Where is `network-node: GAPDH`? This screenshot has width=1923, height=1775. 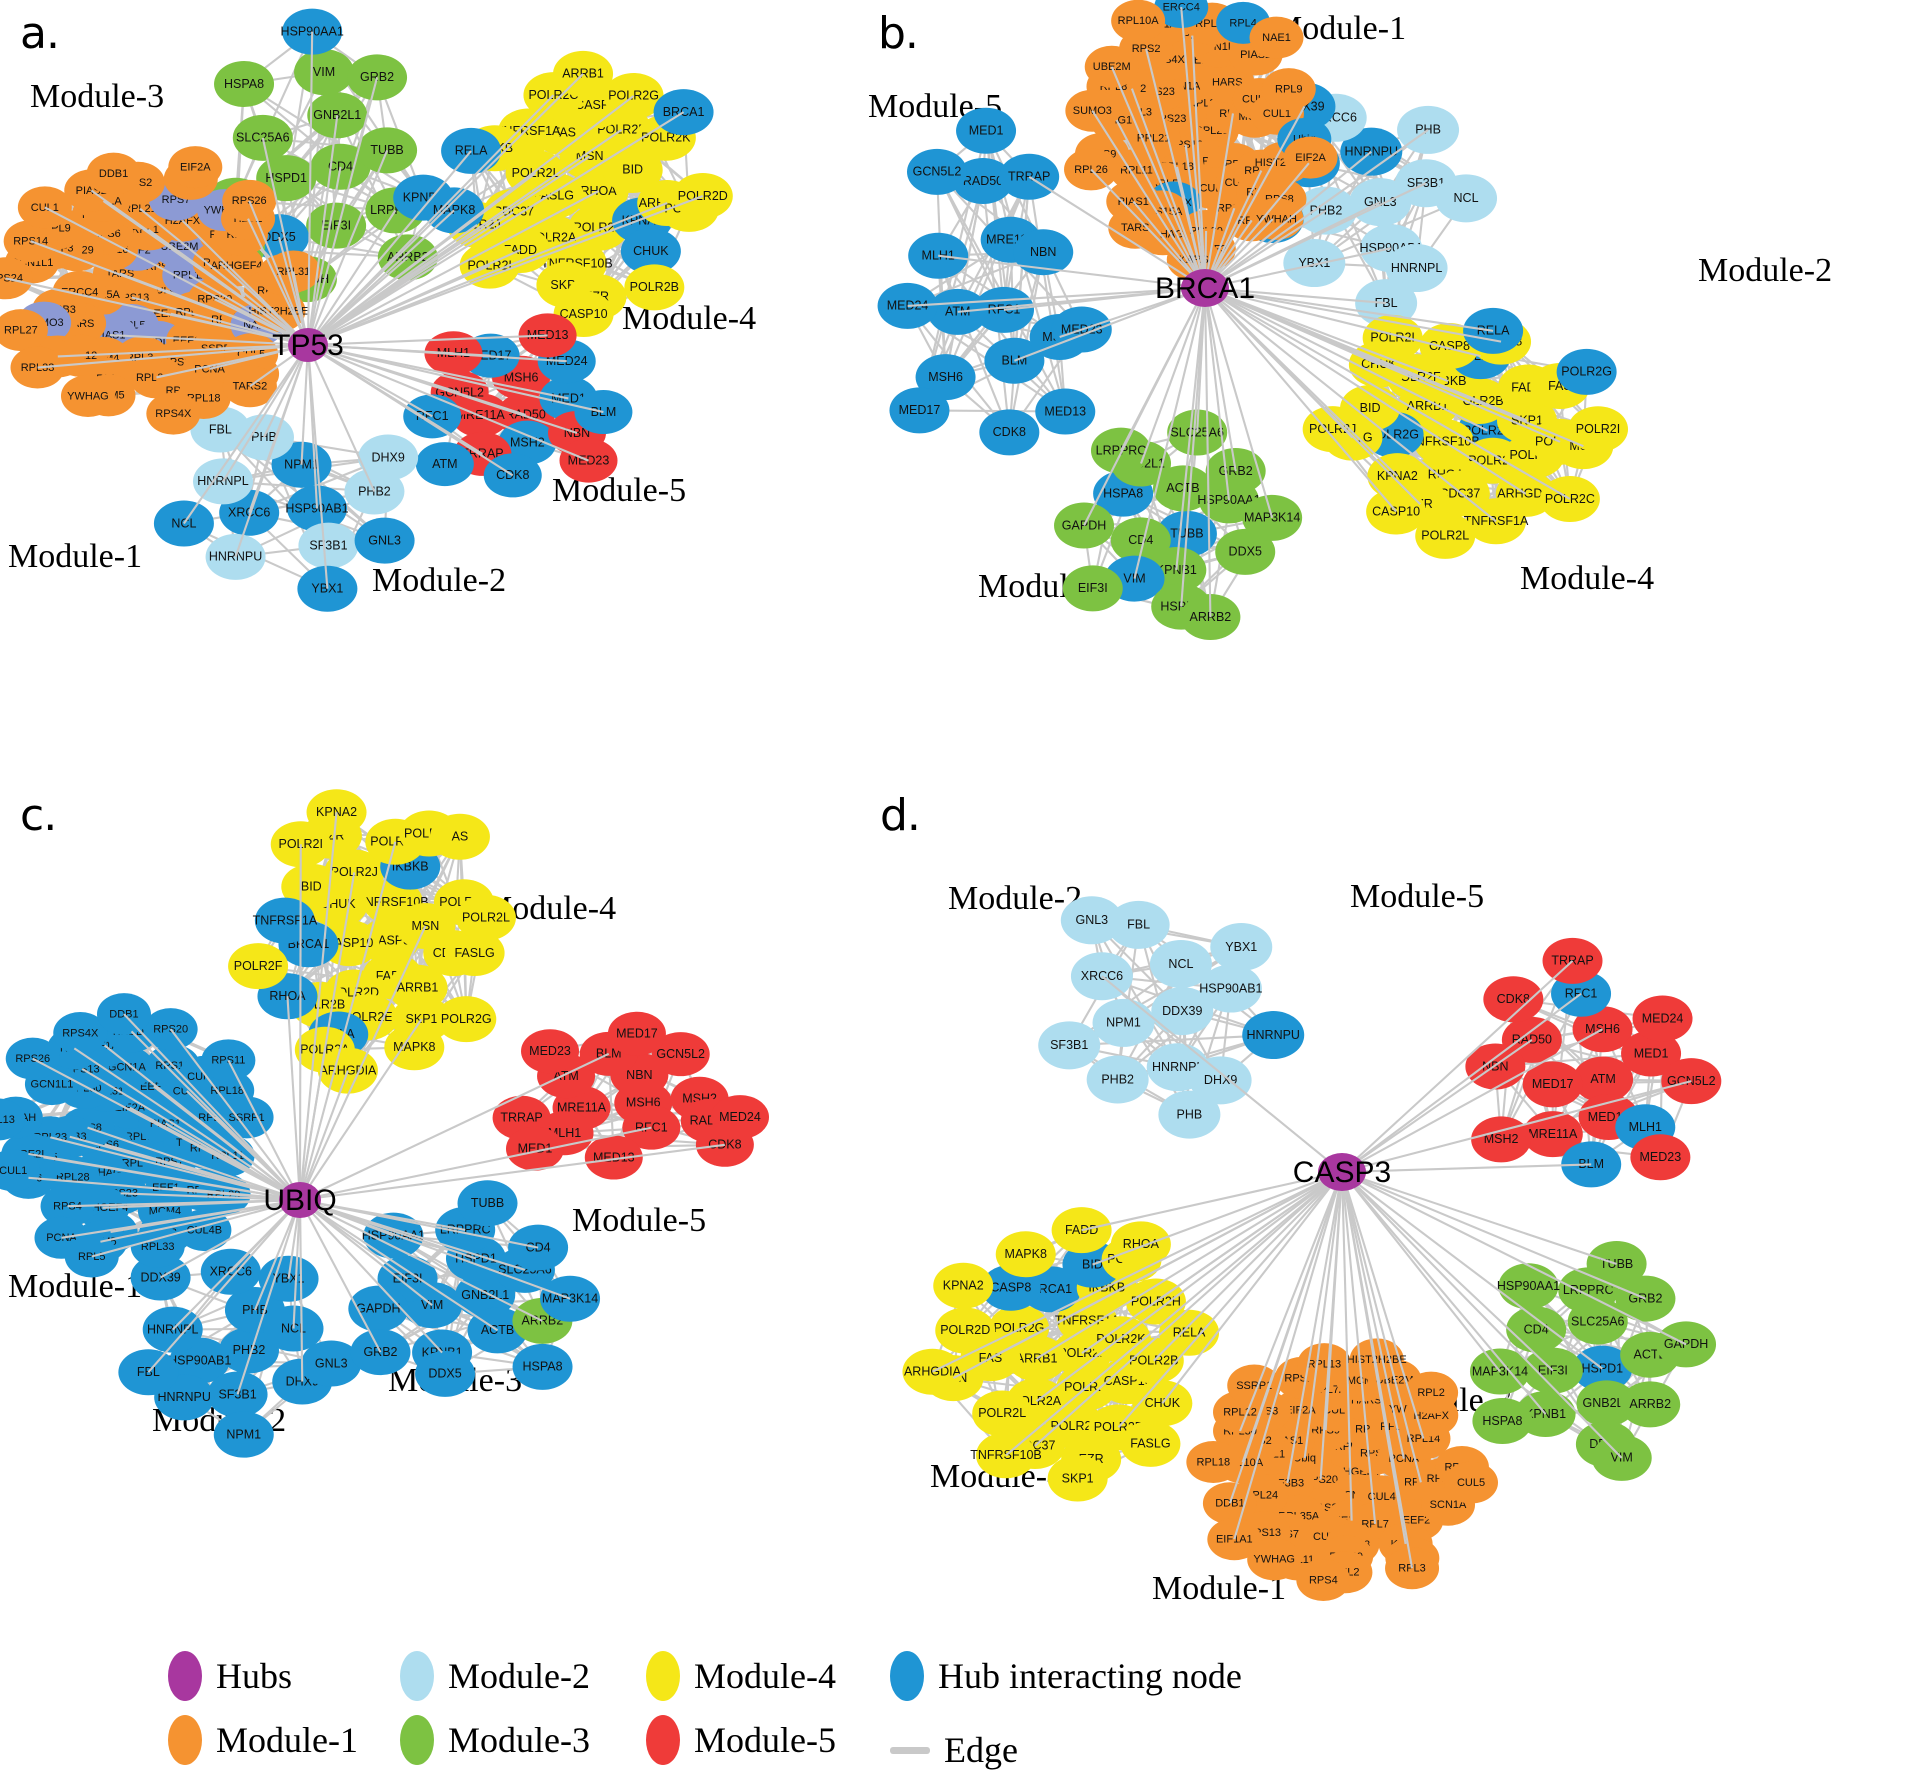 network-node: GAPDH is located at coordinates (1686, 1344).